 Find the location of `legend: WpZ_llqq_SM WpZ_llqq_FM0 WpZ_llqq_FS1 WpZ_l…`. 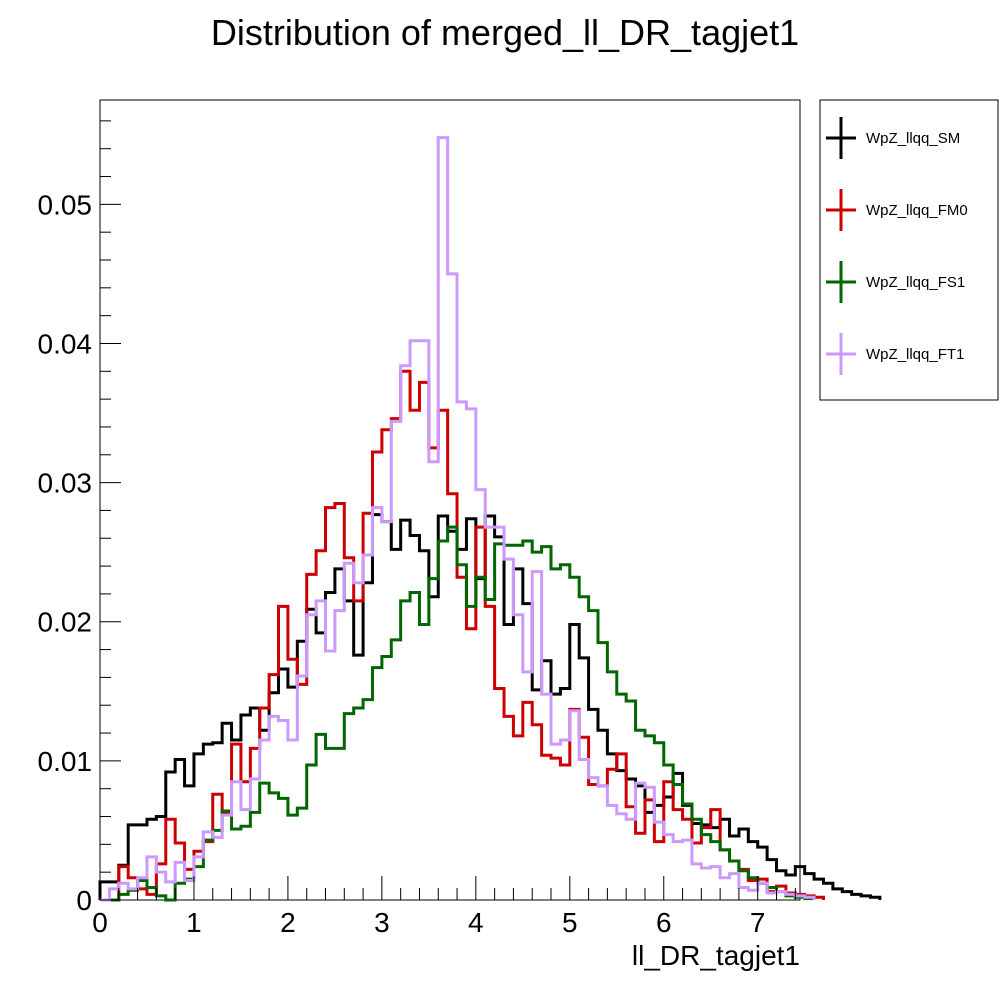

legend: WpZ_llqq_SM WpZ_llqq_FM0 WpZ_llqq_FS1 WpZ_l… is located at coordinates (909, 250).